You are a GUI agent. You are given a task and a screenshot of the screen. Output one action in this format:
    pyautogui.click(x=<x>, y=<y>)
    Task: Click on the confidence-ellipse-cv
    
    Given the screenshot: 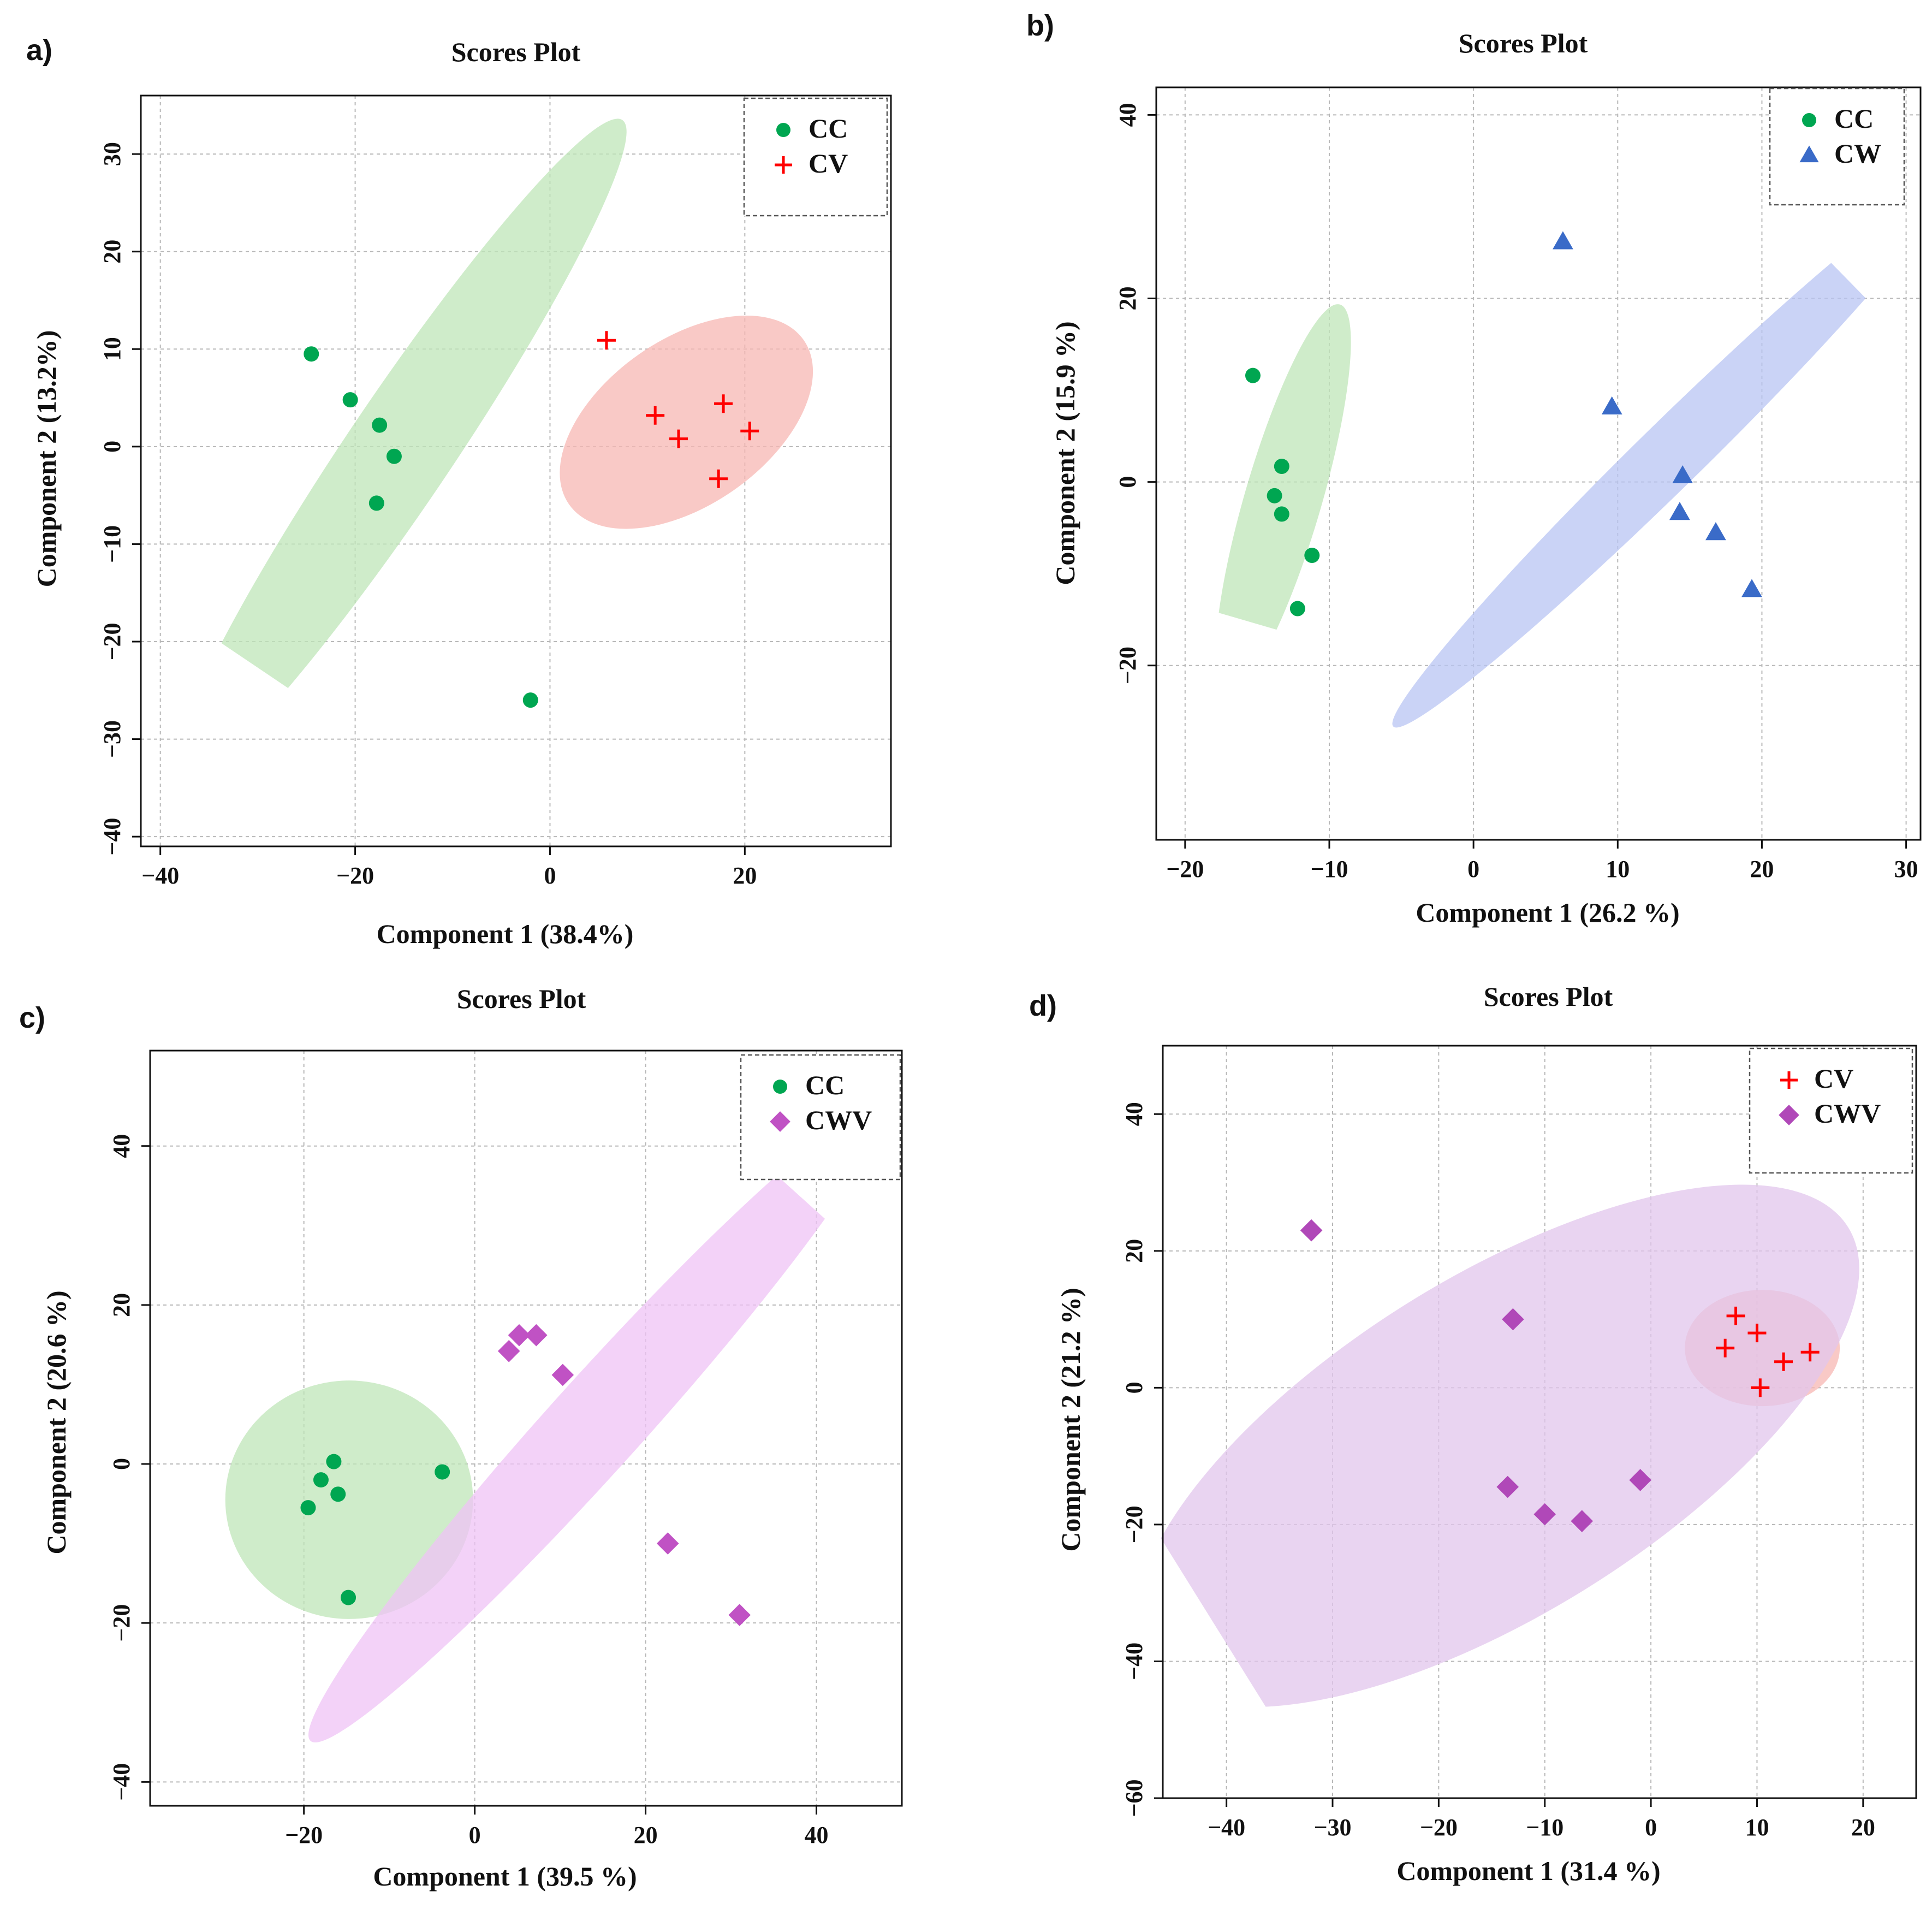 What is the action you would take?
    pyautogui.click(x=686, y=422)
    